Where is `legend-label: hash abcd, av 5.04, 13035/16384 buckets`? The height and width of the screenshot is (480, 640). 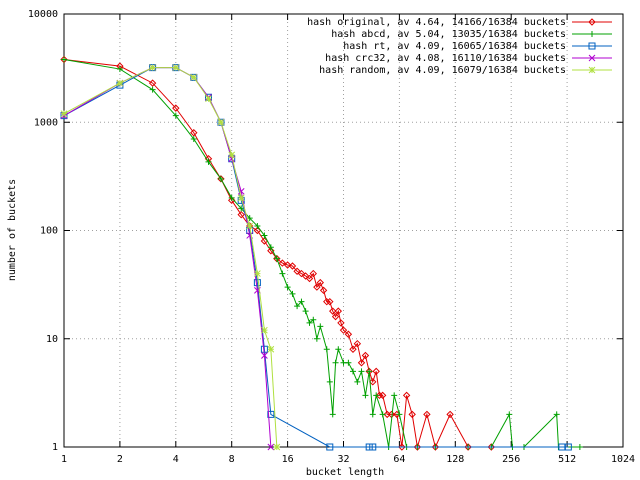
legend-label: hash abcd, av 5.04, 13035/16384 buckets is located at coordinates (448, 34).